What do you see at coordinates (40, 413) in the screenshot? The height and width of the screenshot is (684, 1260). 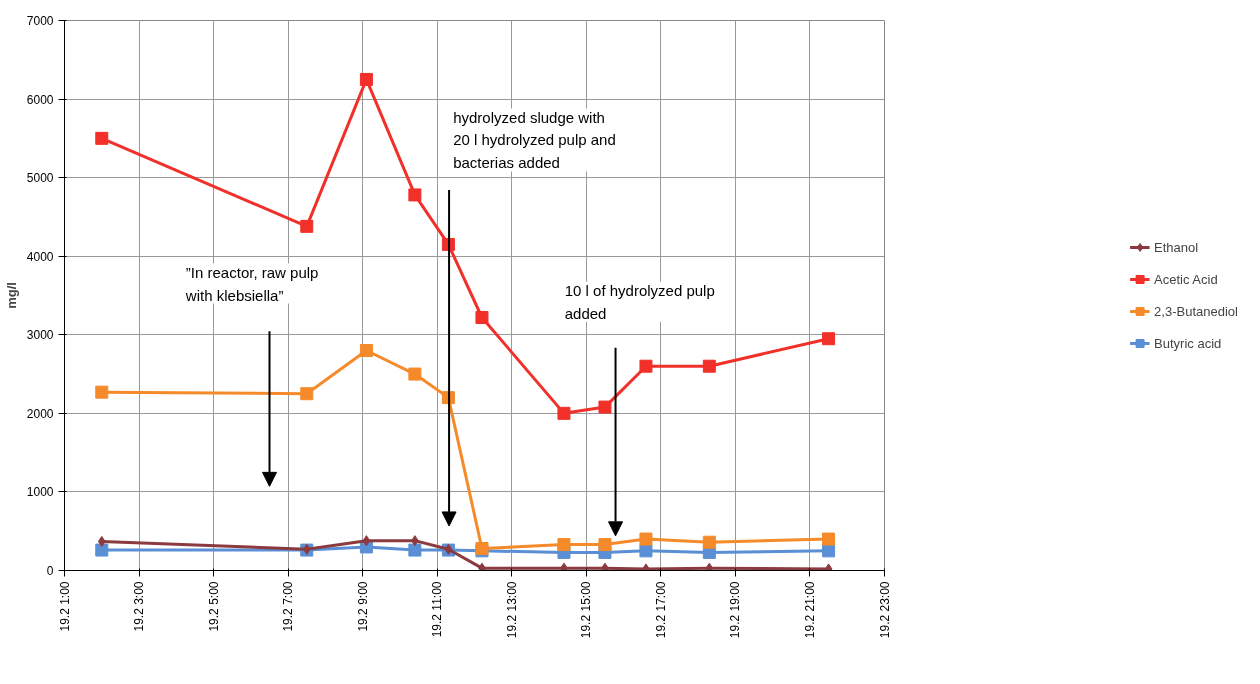 I see `y-tick-label: 2000` at bounding box center [40, 413].